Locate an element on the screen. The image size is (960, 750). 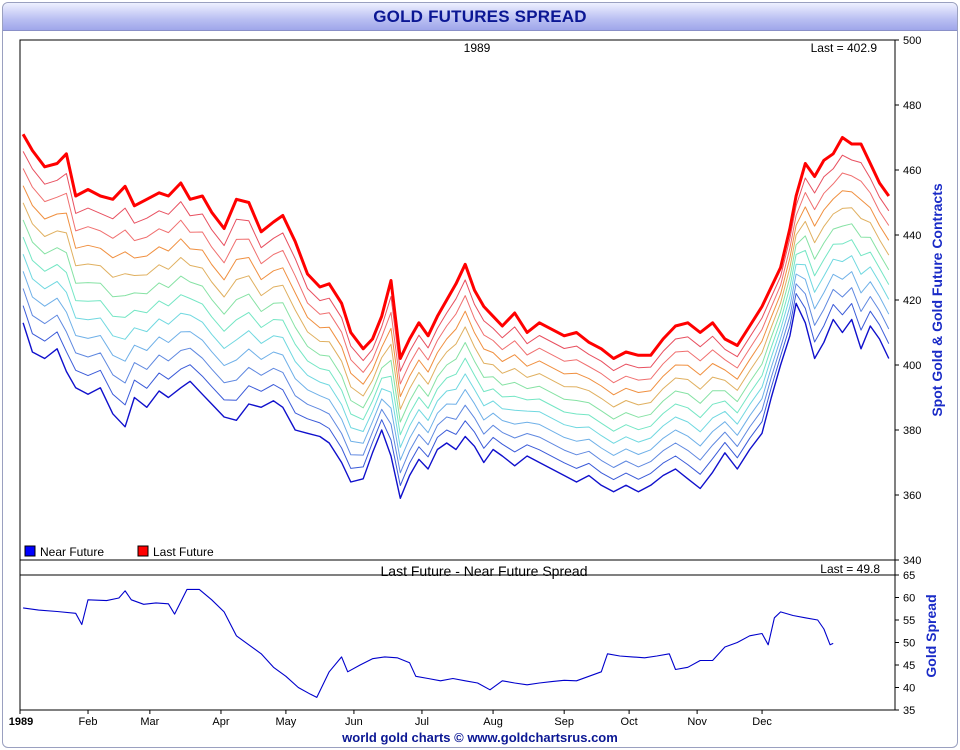
main-year-label: 1989 is located at coordinates (477, 48).